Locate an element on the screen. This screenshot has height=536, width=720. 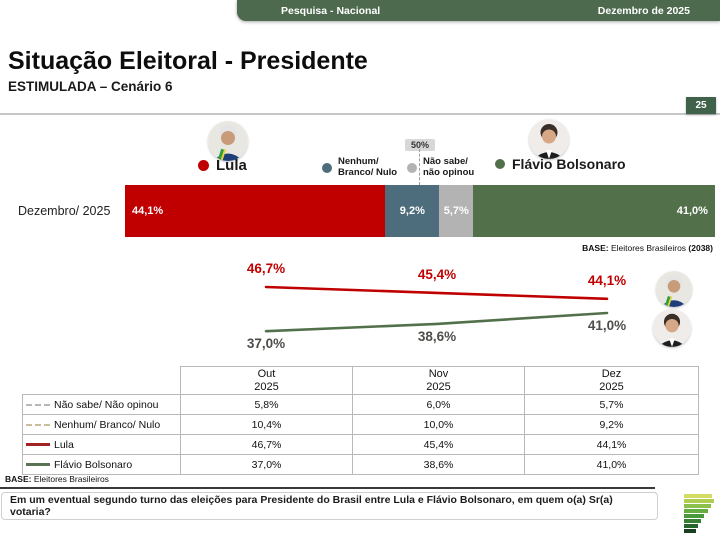
header-left-label: Pesquisa - Nacional is located at coordinates (331, 10).